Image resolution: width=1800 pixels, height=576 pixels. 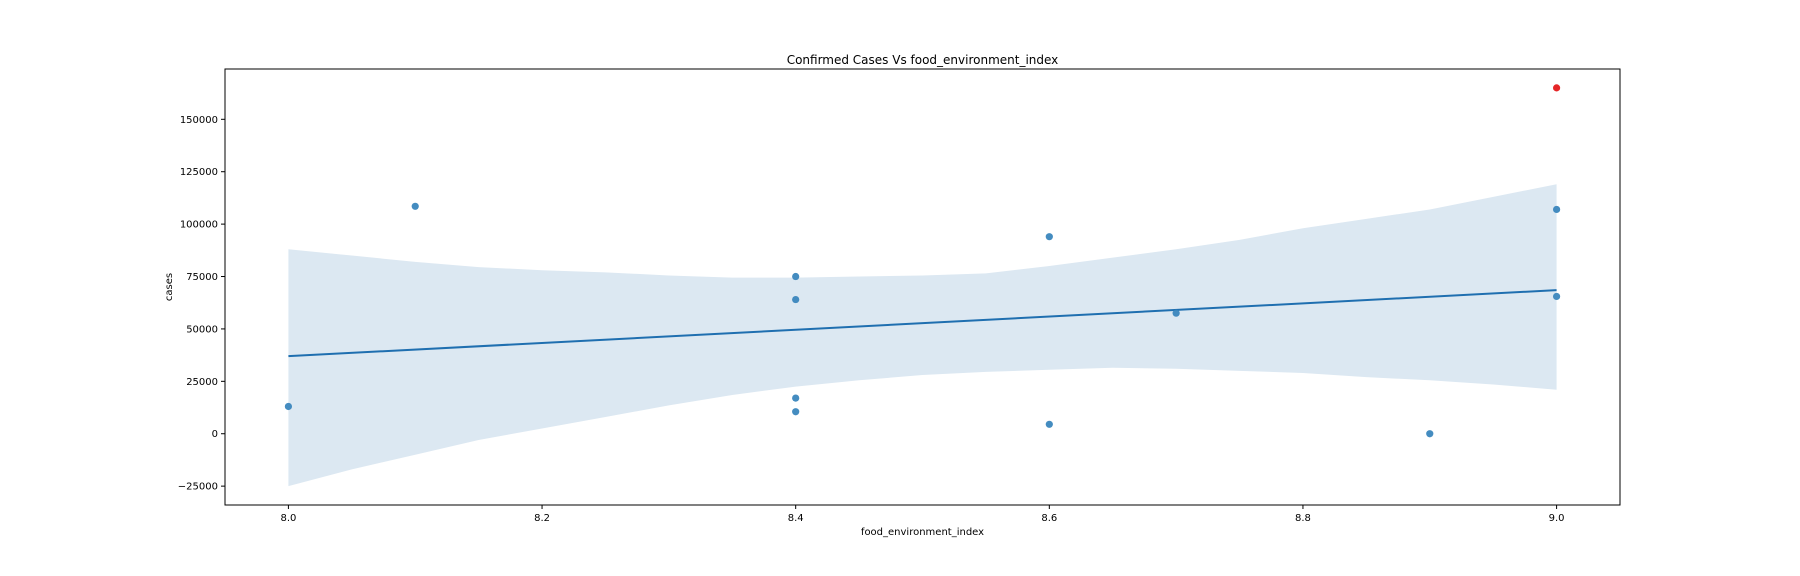 What do you see at coordinates (199, 225) in the screenshot?
I see `y-tick-label: 100000` at bounding box center [199, 225].